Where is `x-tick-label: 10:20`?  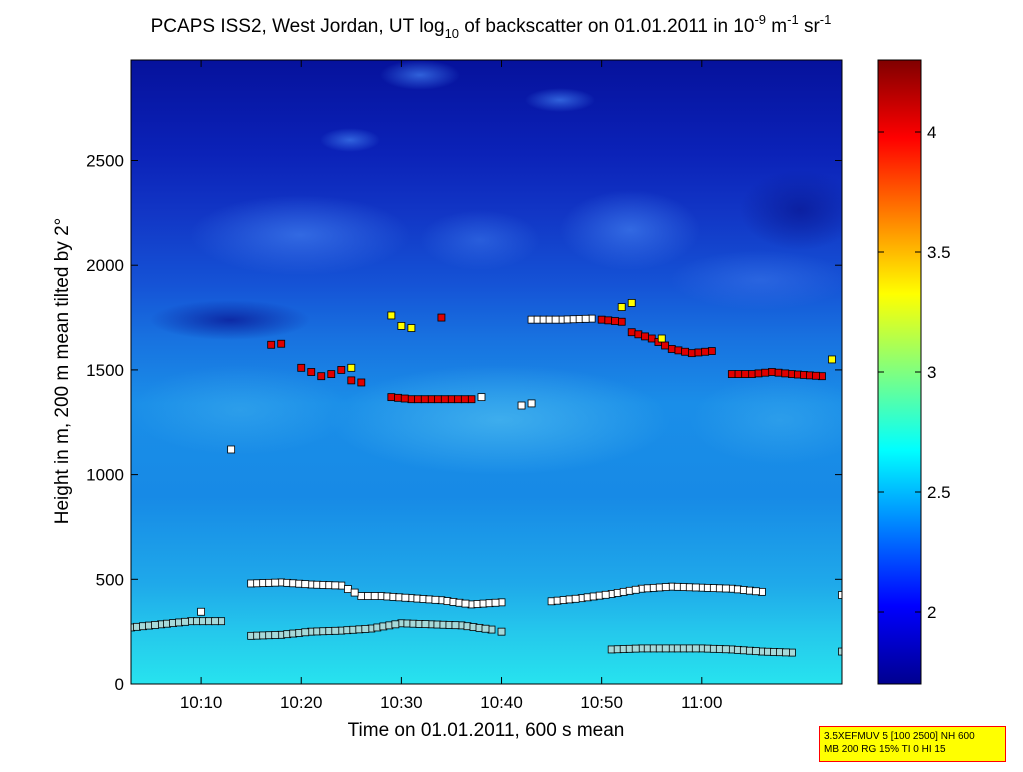 x-tick-label: 10:20 is located at coordinates (301, 702).